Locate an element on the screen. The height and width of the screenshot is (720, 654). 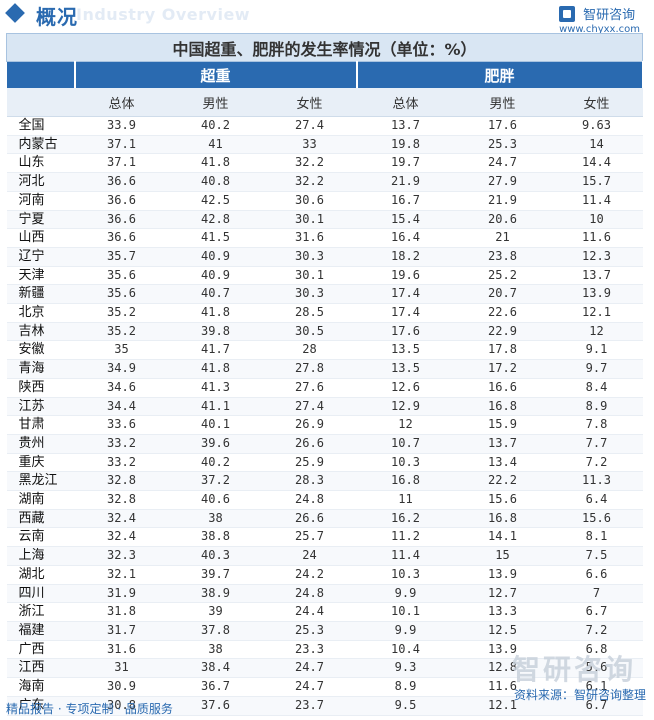
rate-value: 16.4 is located at coordinates (405, 238).